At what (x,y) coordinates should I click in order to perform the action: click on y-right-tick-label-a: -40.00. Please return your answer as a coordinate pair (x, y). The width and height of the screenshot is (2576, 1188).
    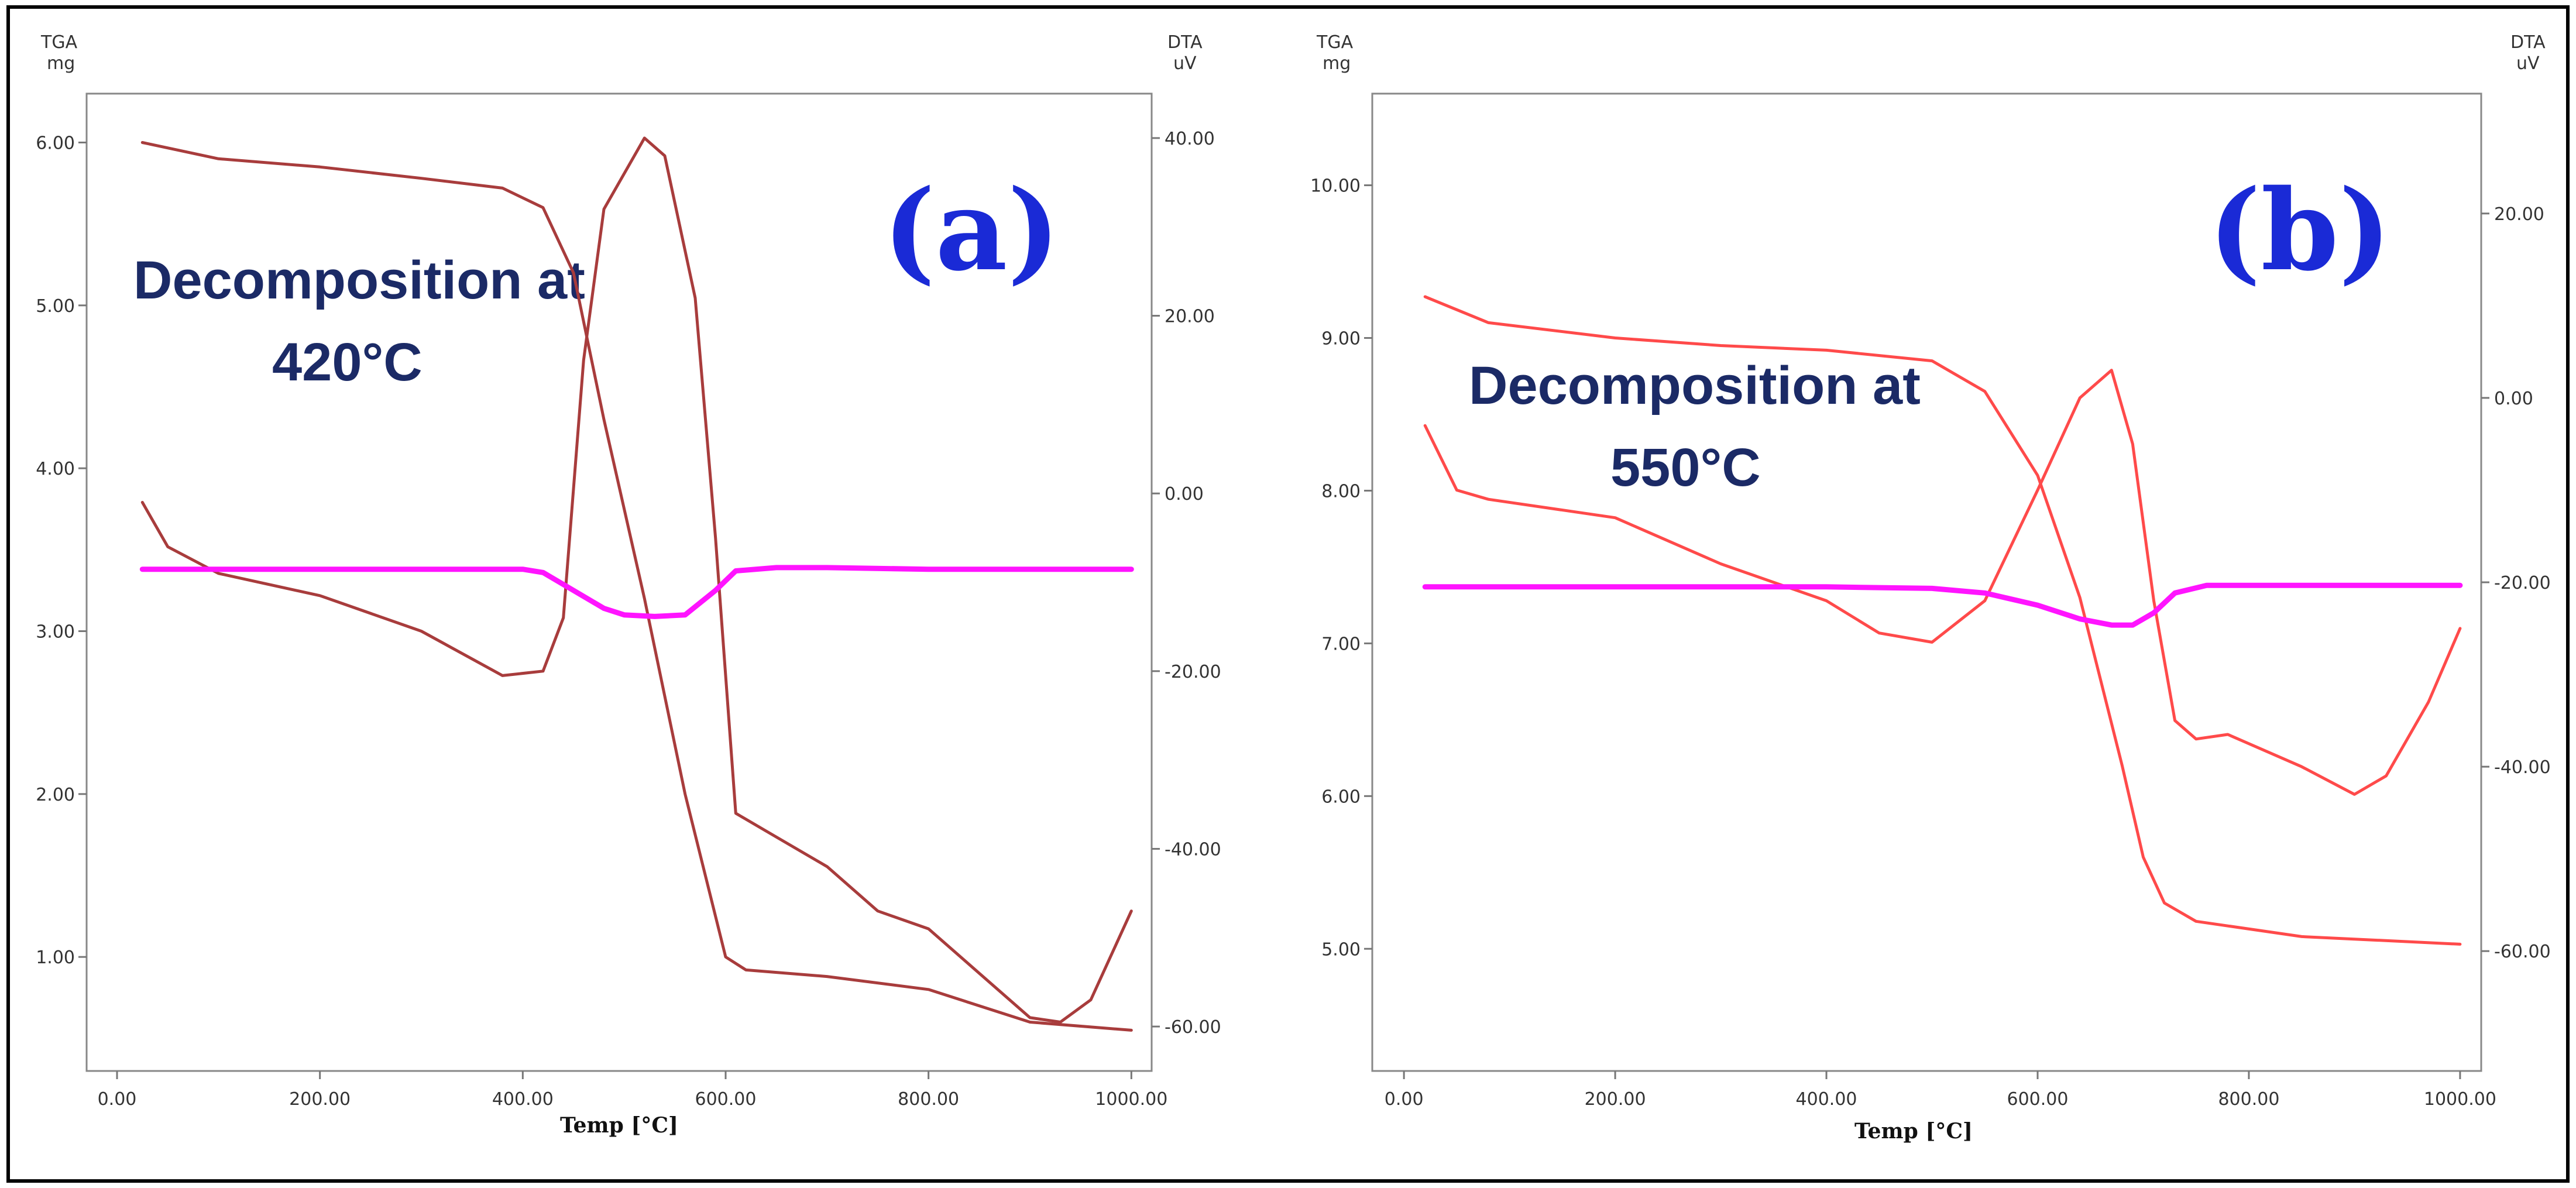
    Looking at the image, I should click on (1193, 849).